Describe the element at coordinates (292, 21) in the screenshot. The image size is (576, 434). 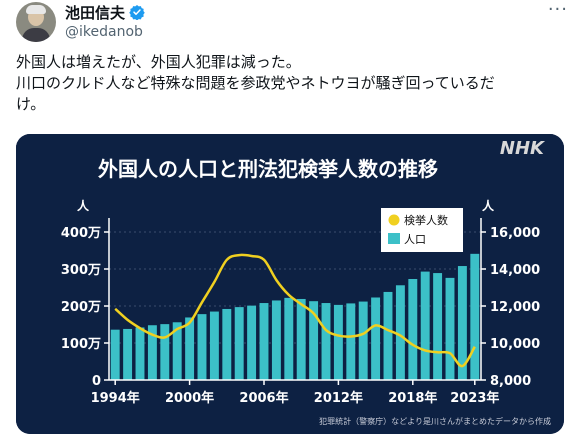
I see `tweet-header: 池田信夫 @ikedanob ···` at that location.